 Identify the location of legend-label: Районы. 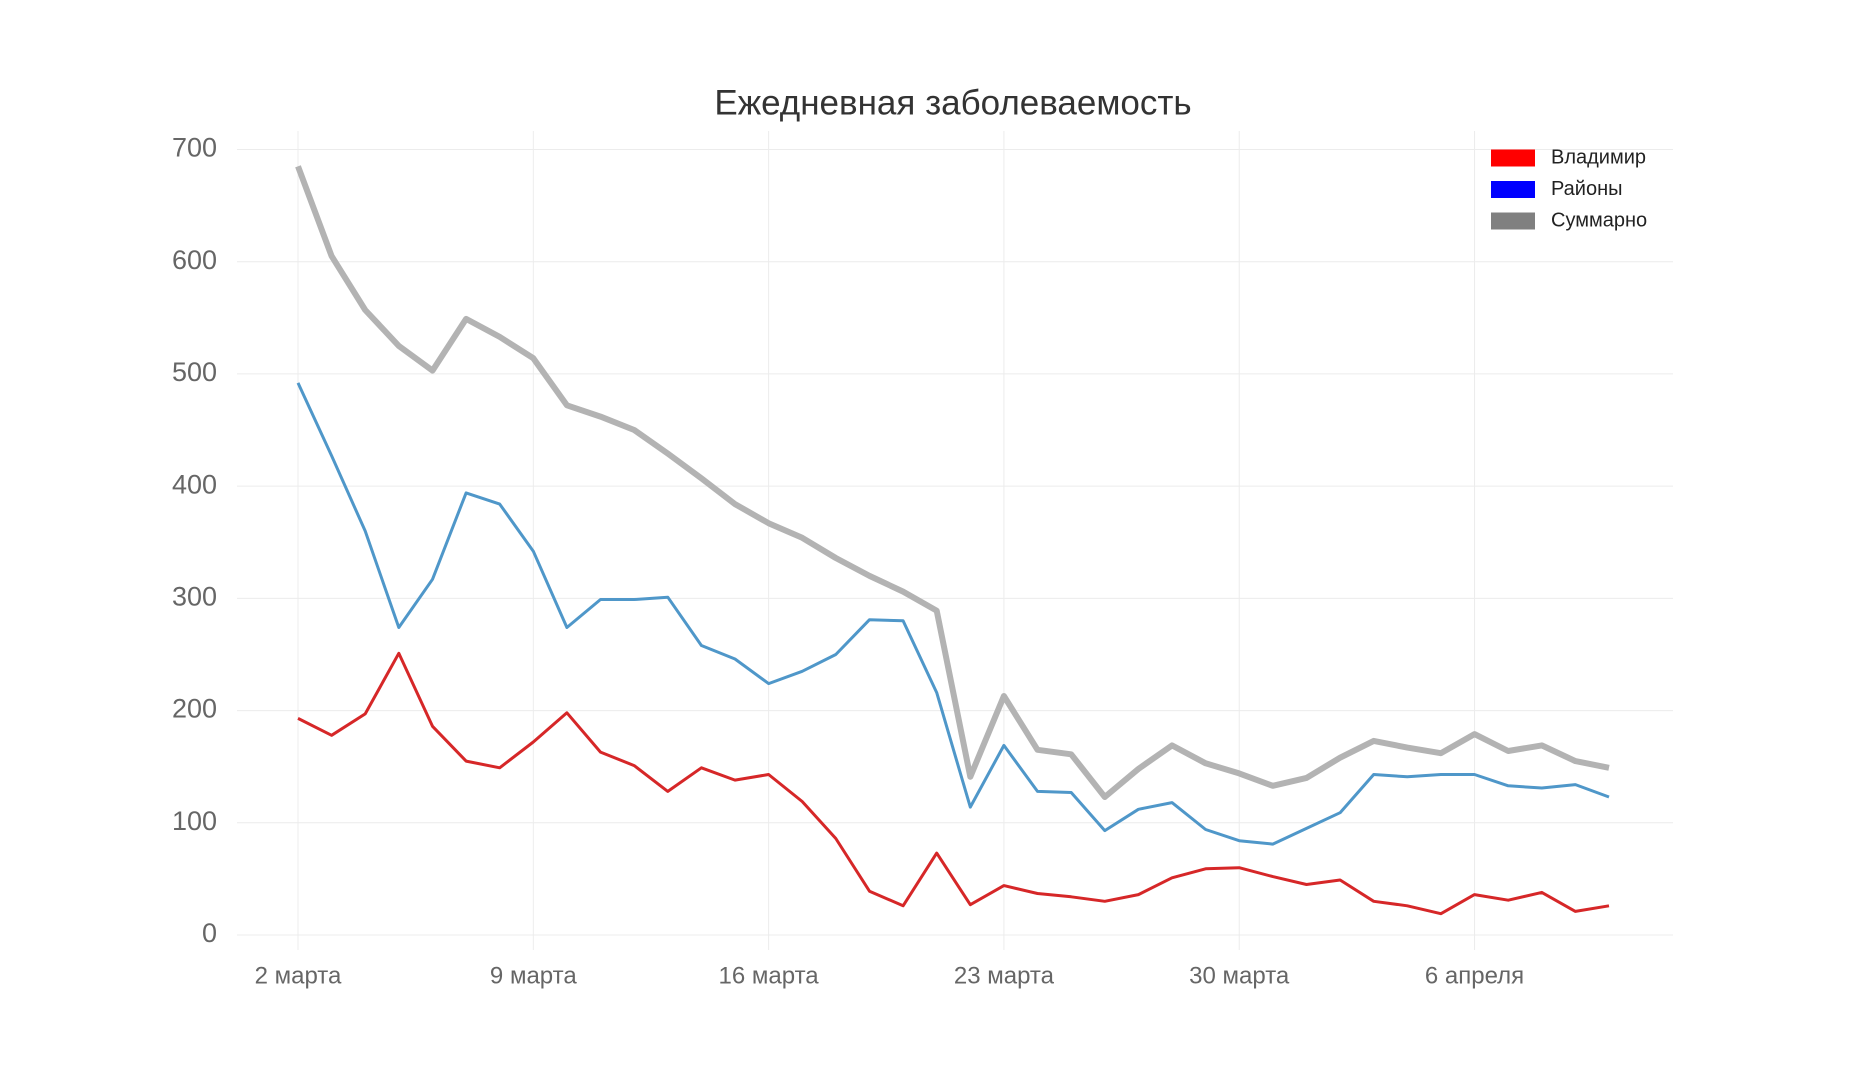
(1587, 189).